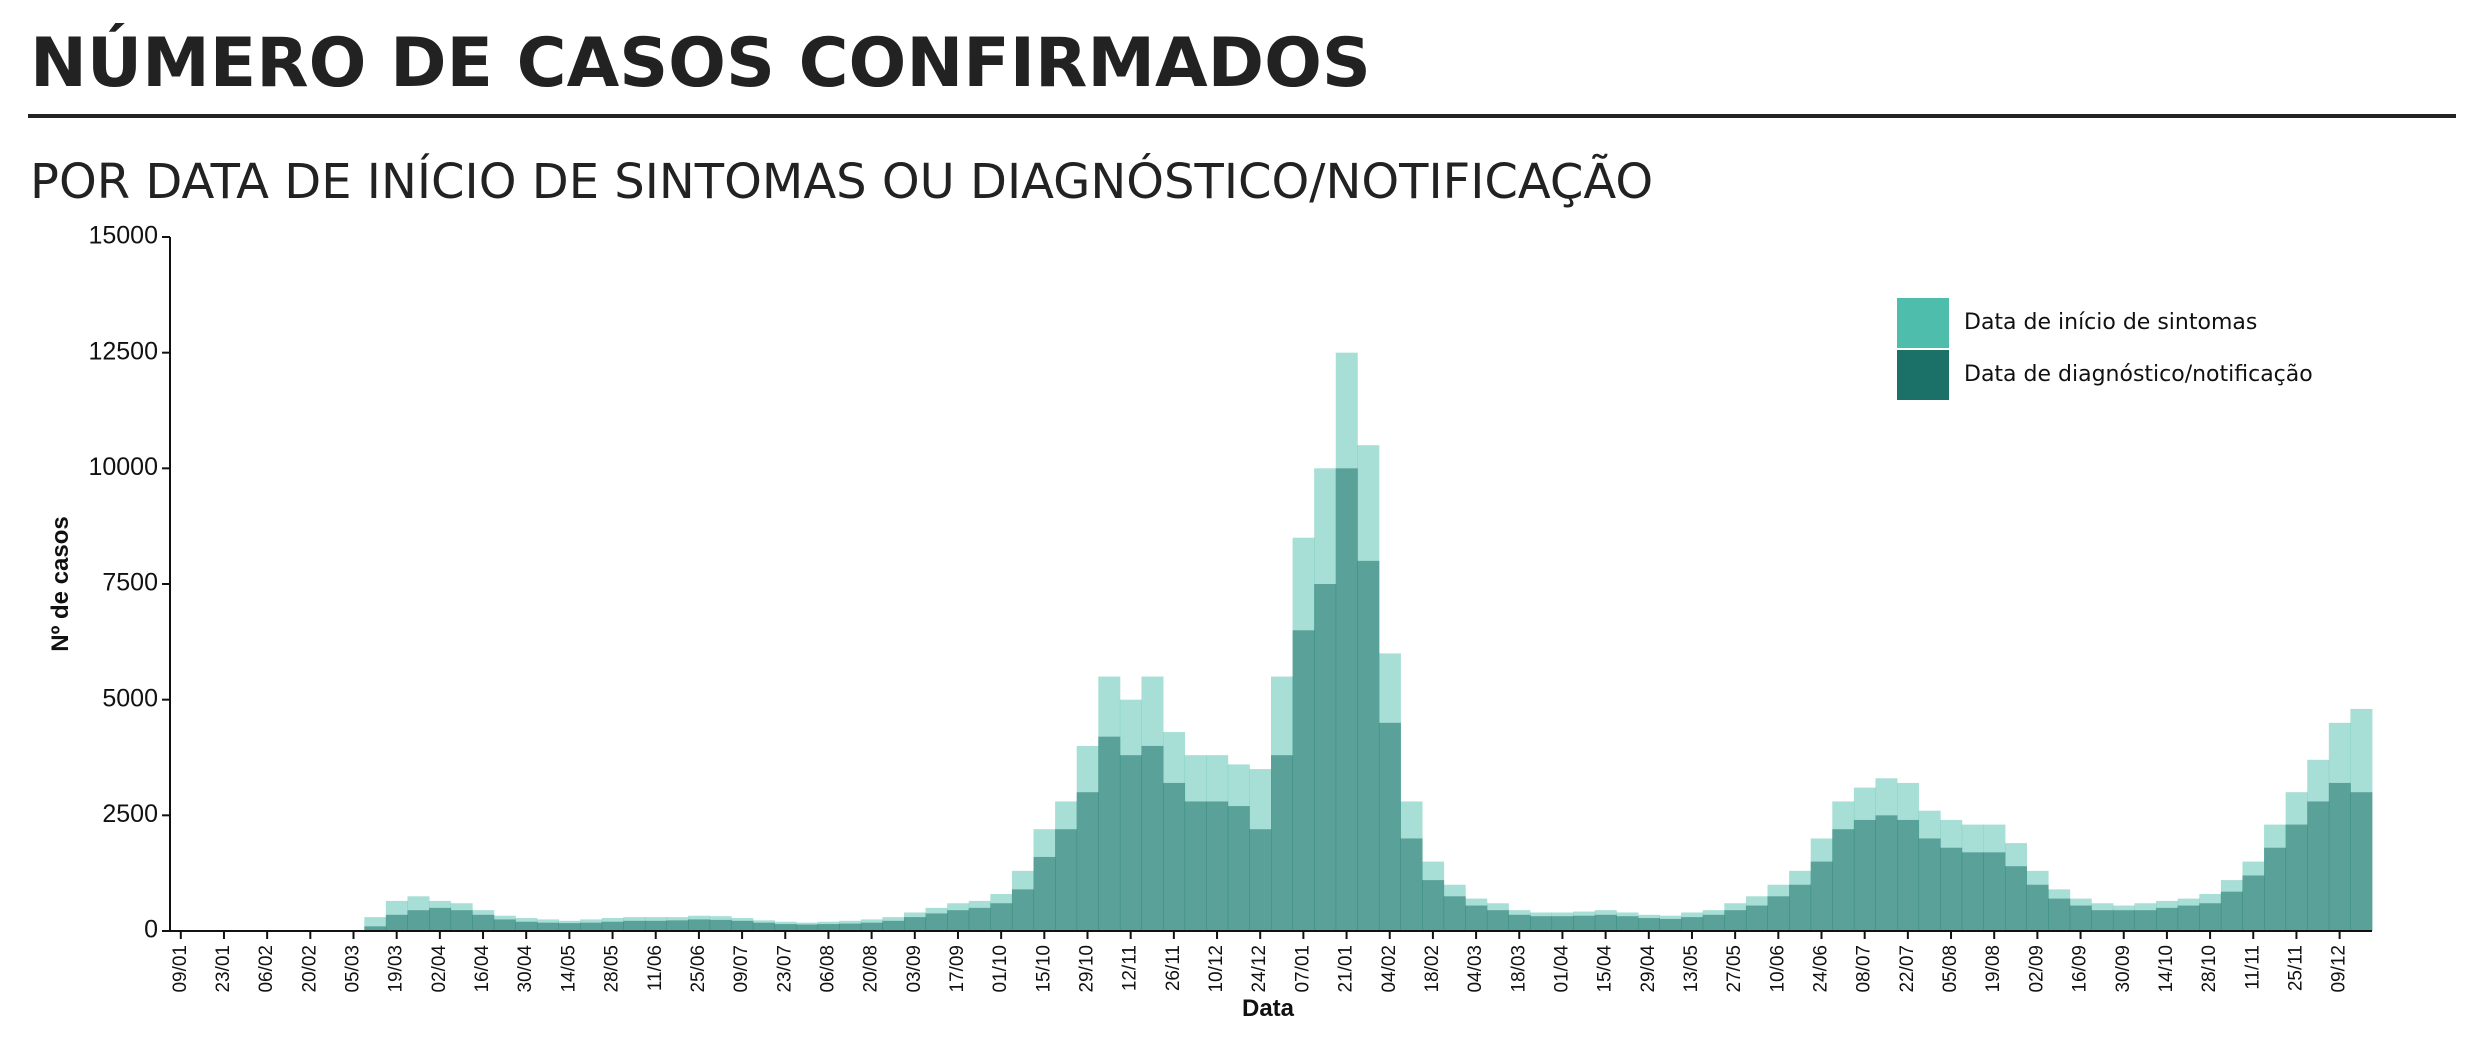 The image size is (2479, 1044). What do you see at coordinates (123, 236) in the screenshot?
I see `y-tick-label: 15000` at bounding box center [123, 236].